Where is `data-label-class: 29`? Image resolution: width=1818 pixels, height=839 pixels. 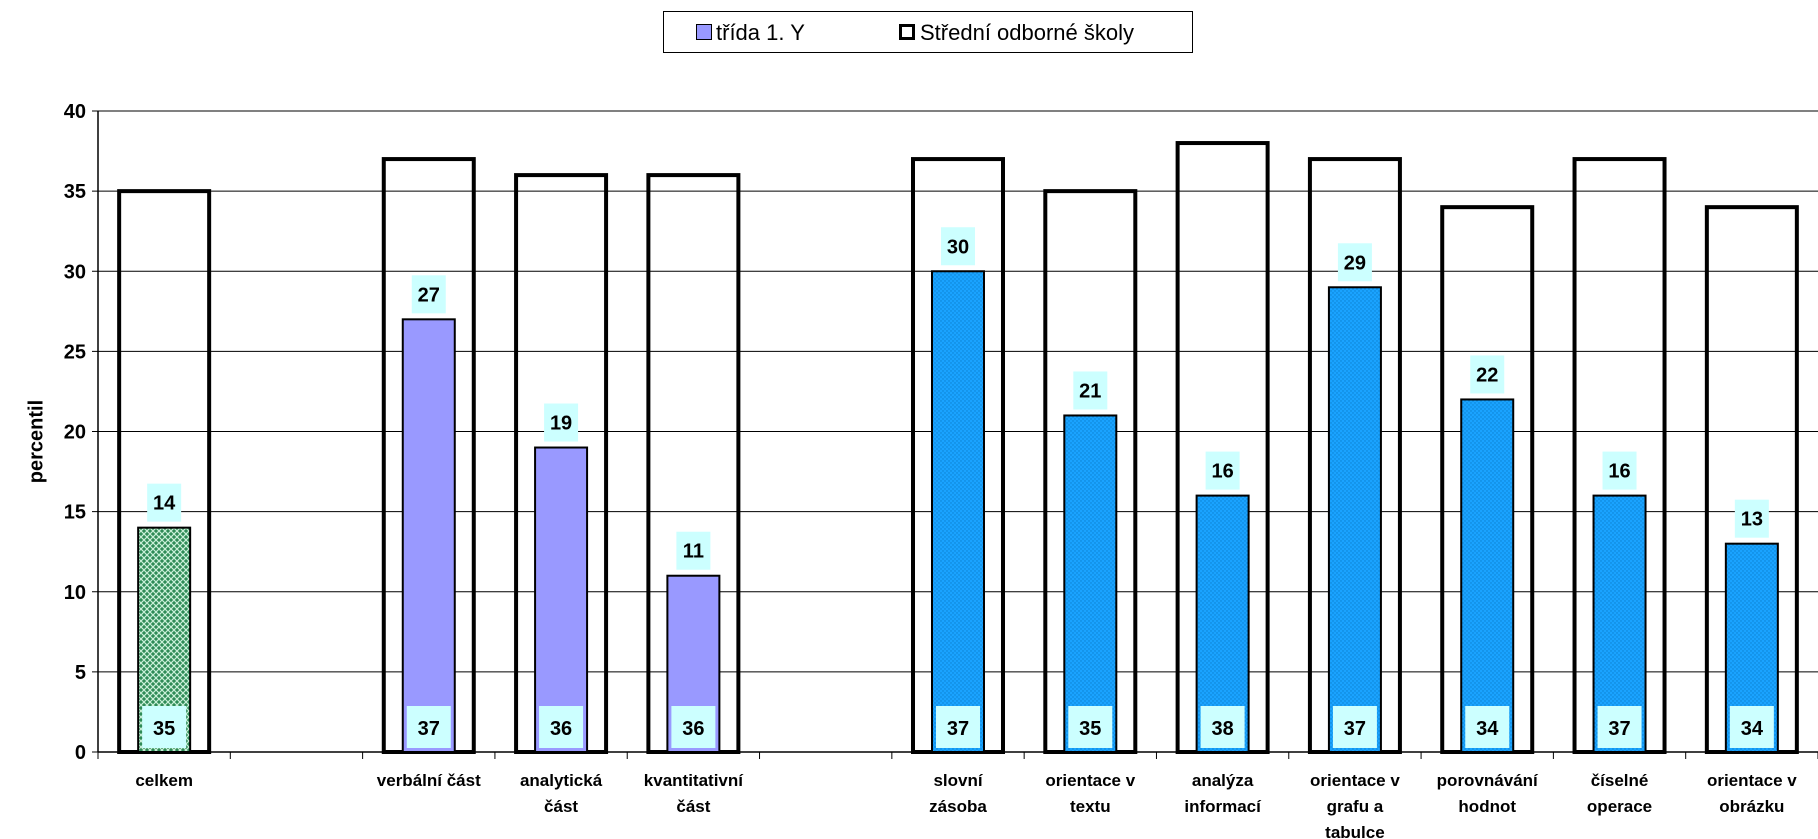
data-label-class: 29 is located at coordinates (1355, 263).